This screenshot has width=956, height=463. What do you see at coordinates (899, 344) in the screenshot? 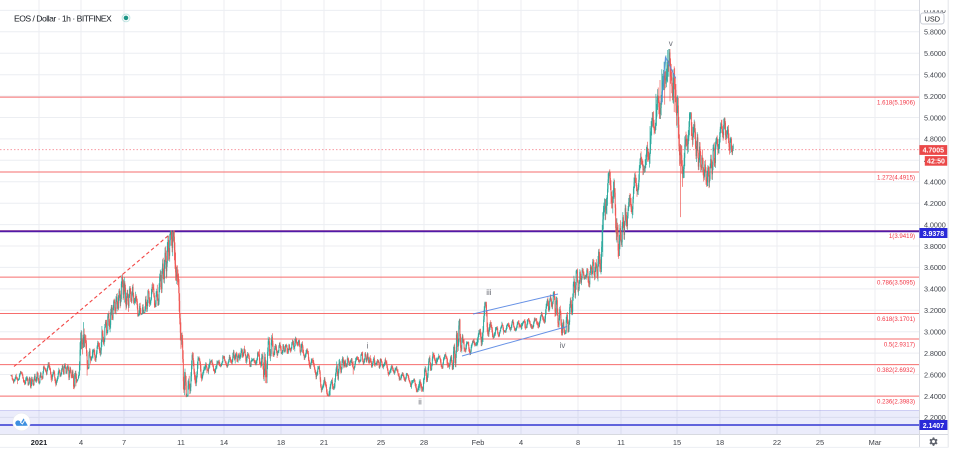
I see `svg-text: 0.5(2.9317)` at bounding box center [899, 344].